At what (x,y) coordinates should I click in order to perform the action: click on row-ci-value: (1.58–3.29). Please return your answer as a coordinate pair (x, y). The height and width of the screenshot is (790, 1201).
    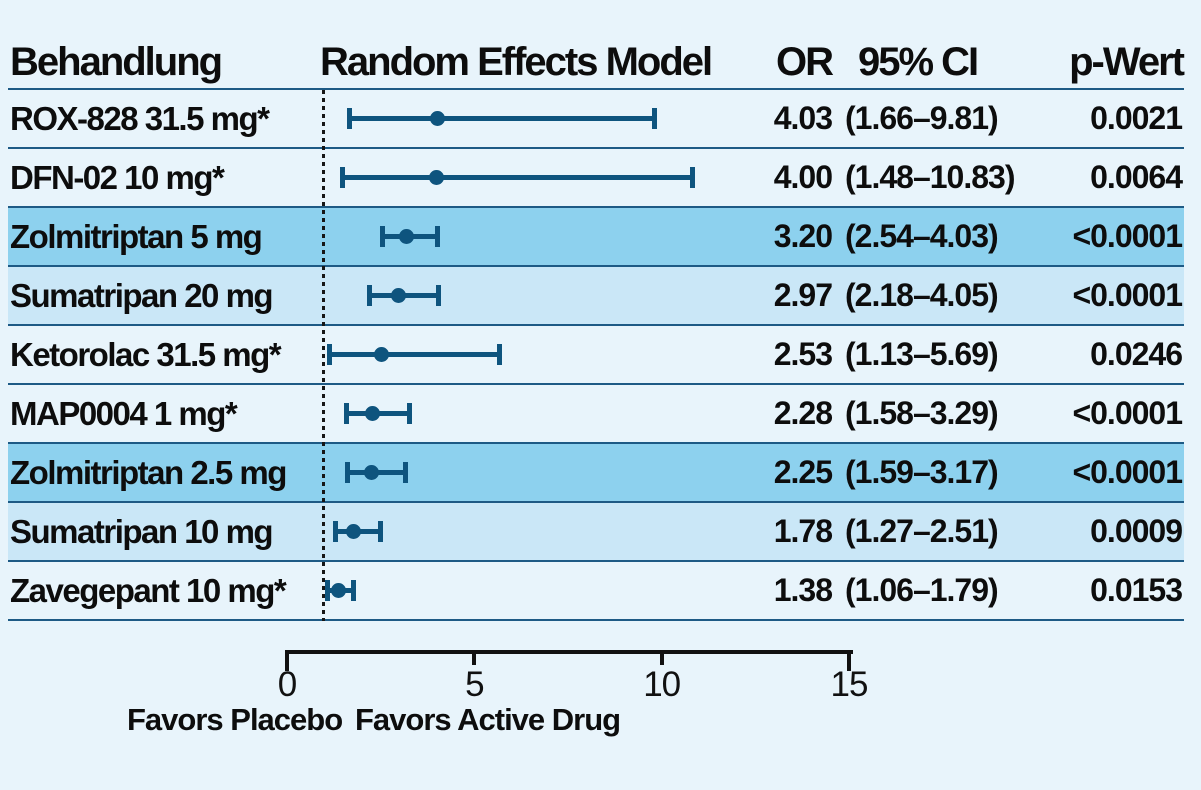
    Looking at the image, I should click on (922, 413).